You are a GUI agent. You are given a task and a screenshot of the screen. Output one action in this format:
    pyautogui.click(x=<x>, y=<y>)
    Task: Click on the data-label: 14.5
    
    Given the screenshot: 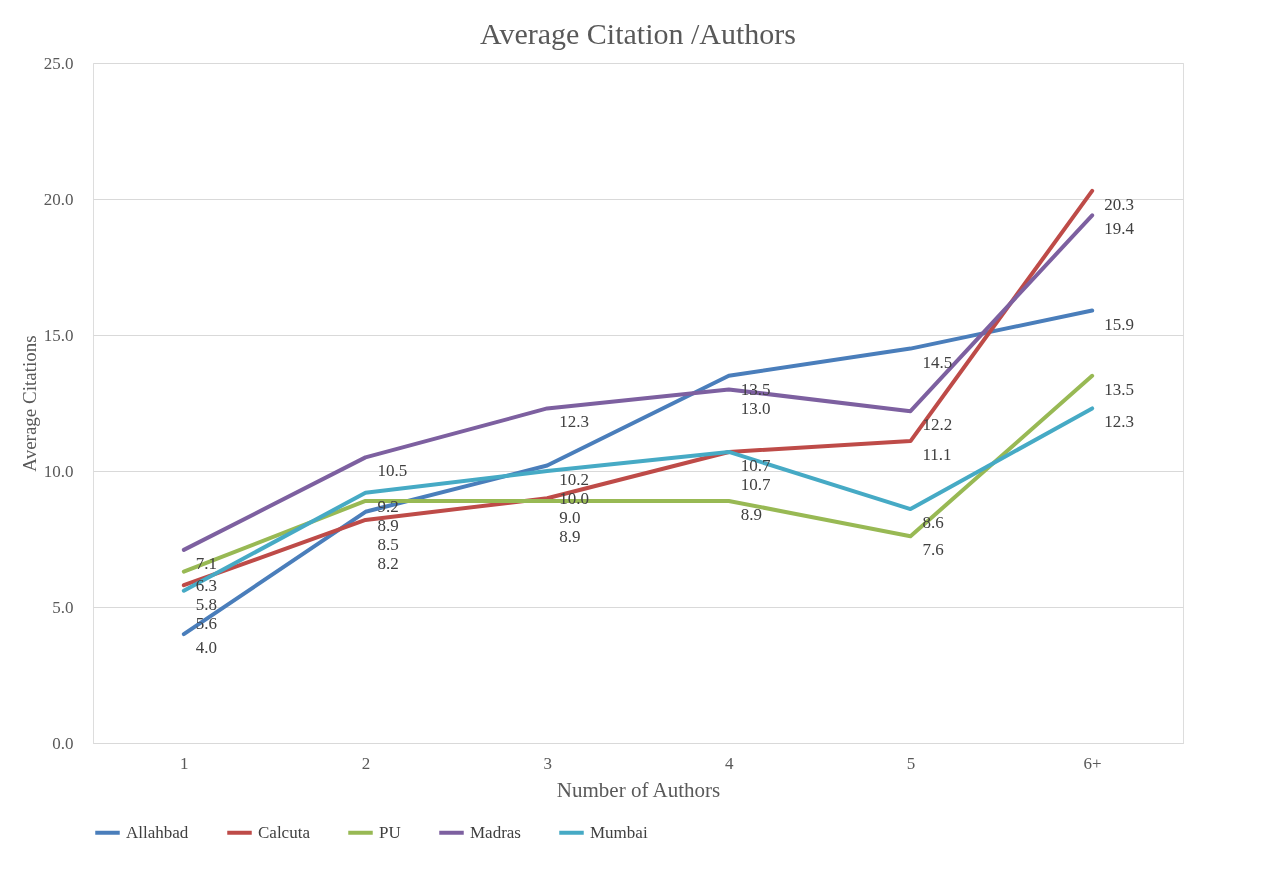 What is the action you would take?
    pyautogui.click(x=937, y=362)
    